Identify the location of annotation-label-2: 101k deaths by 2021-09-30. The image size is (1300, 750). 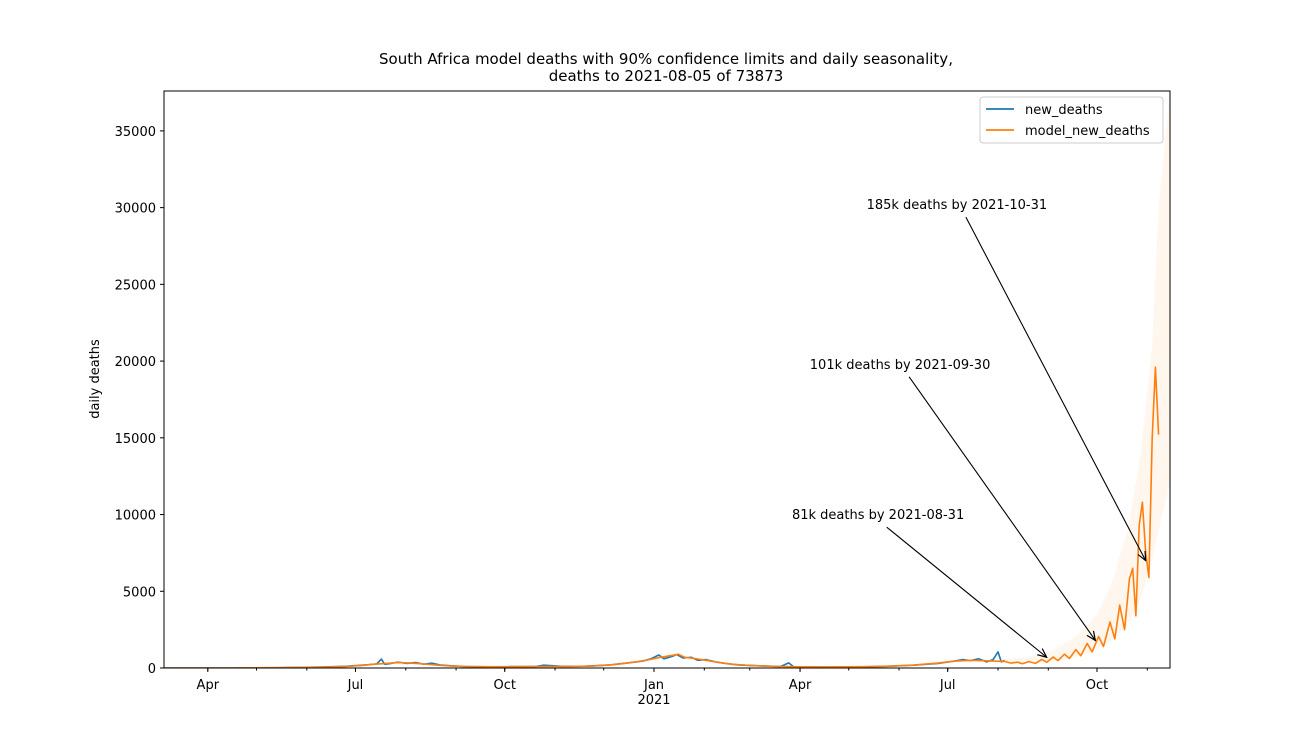
(900, 365).